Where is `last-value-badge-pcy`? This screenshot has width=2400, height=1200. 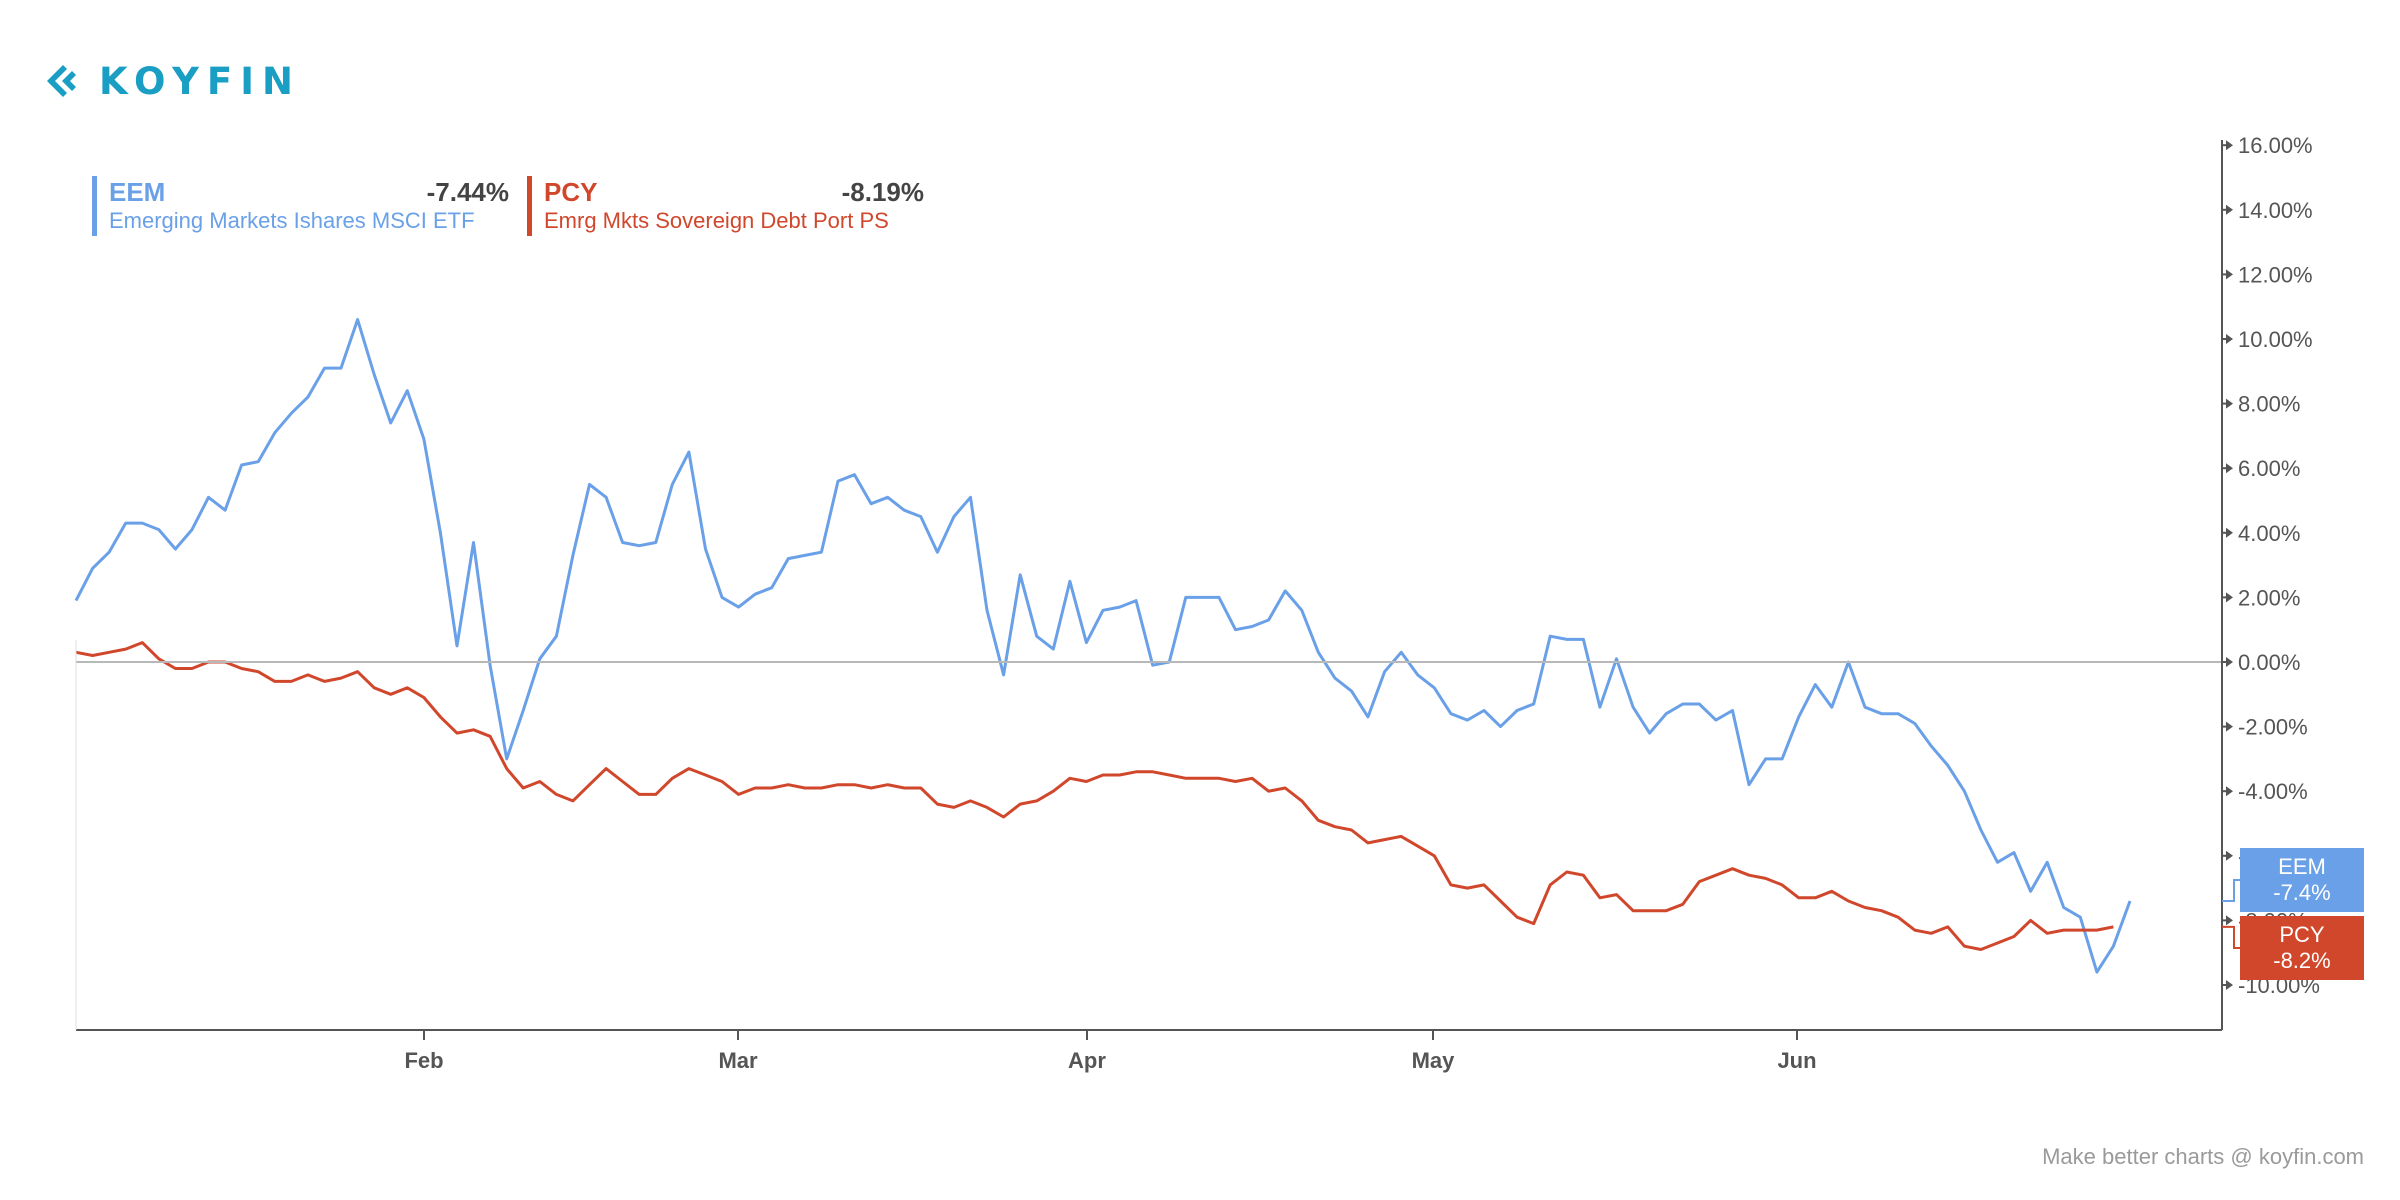 last-value-badge-pcy is located at coordinates (2302, 948).